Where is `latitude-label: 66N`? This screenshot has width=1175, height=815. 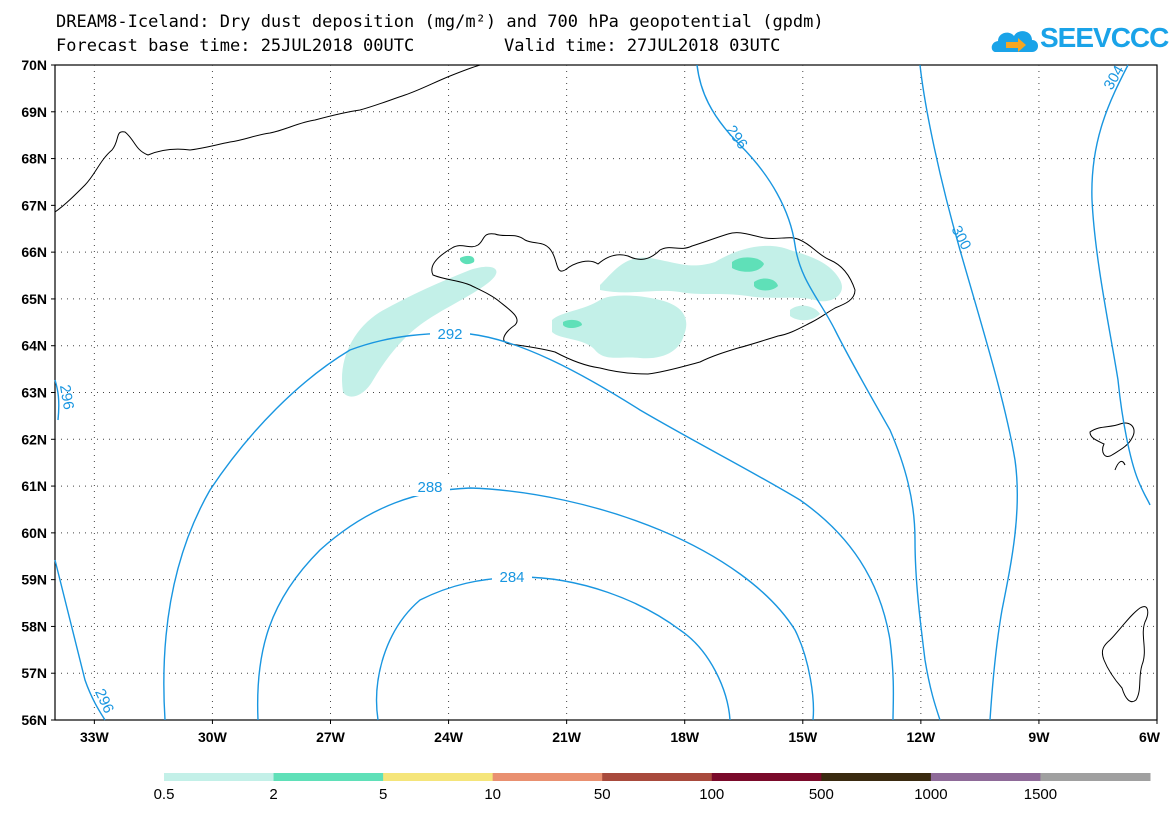 latitude-label: 66N is located at coordinates (34, 252).